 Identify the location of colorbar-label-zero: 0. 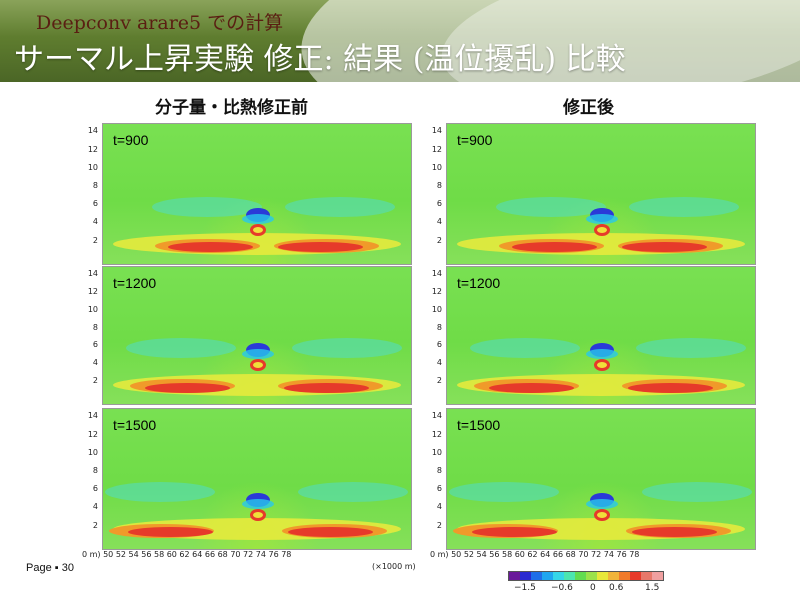
(593, 588).